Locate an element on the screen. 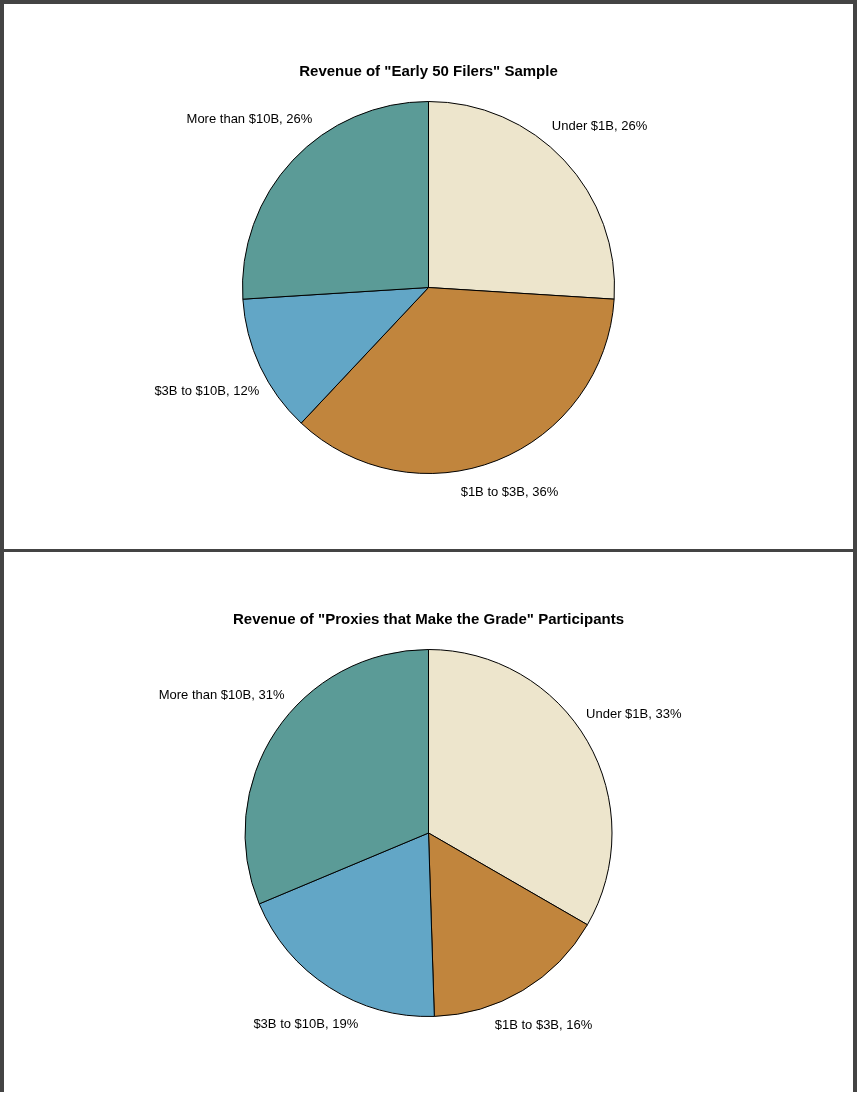  chart-title: Revenue of "Early 50 Filers" Sample is located at coordinates (428, 71).